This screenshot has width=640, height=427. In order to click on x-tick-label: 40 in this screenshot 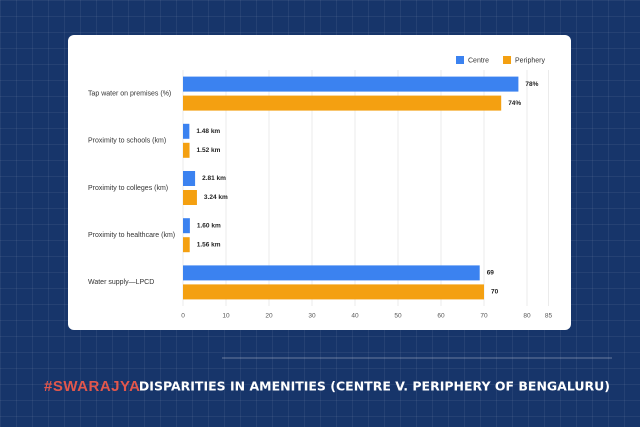, I will do `click(355, 316)`.